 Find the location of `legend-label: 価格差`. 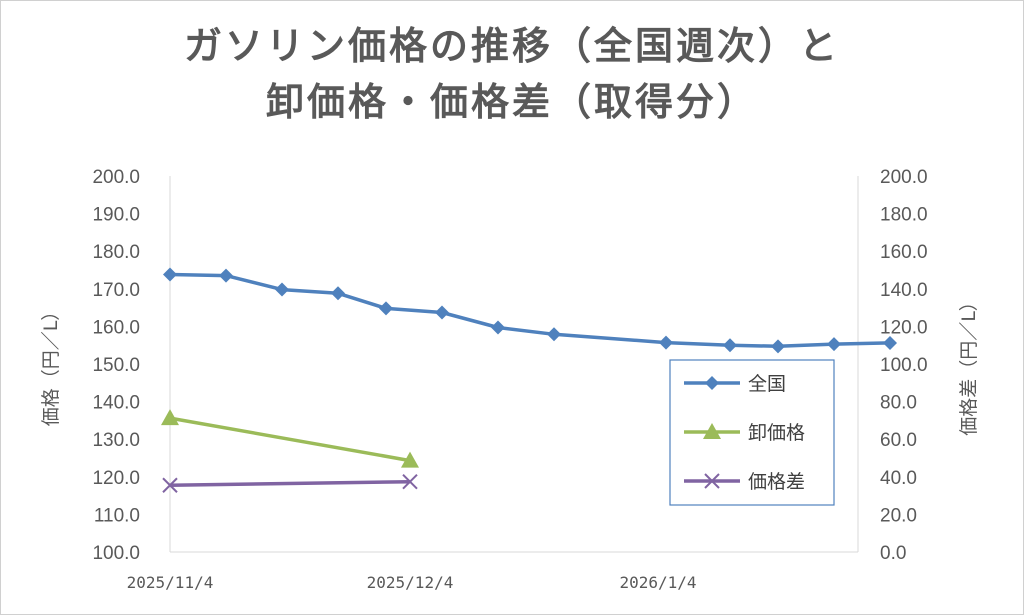

legend-label: 価格差 is located at coordinates (776, 482).